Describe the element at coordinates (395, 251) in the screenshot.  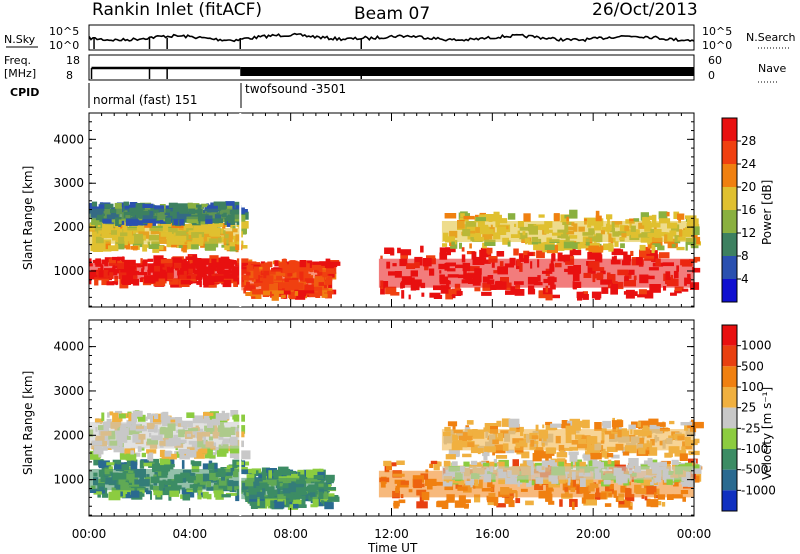
I see `power-heatmap` at that location.